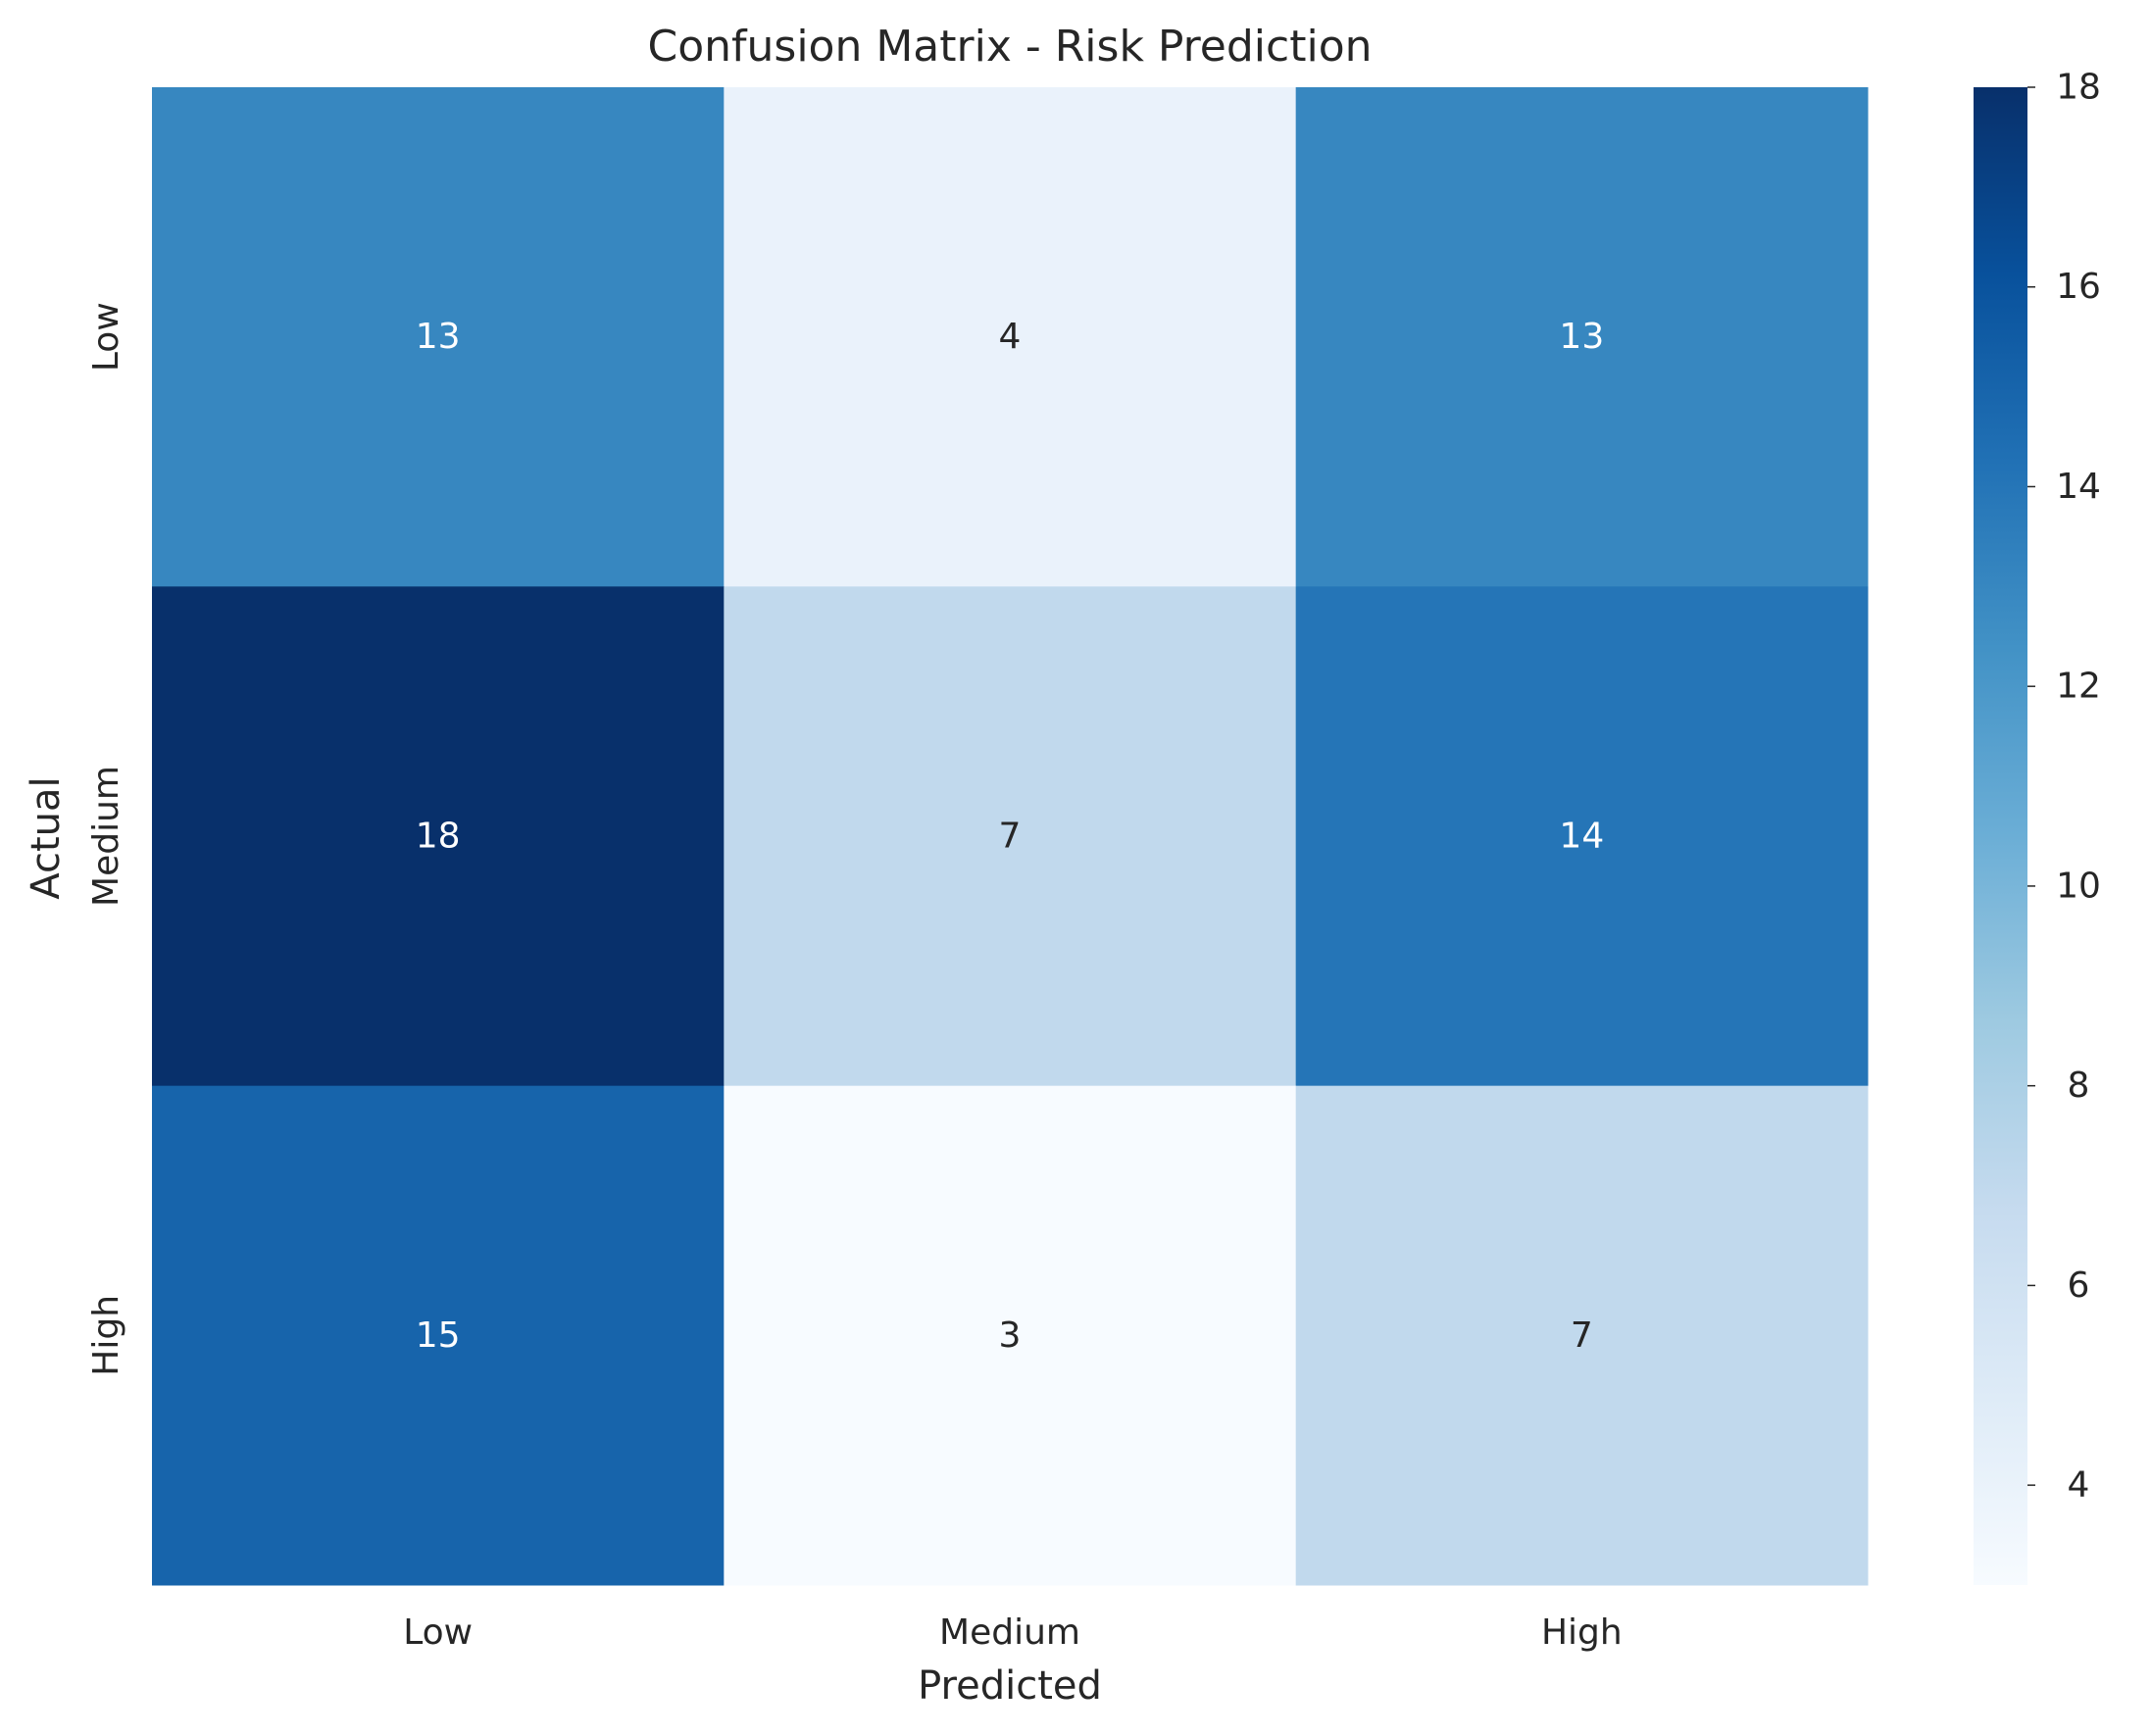 This screenshot has height=1736, width=2151. Describe the element at coordinates (2078, 487) in the screenshot. I see `colorbar-tick-label: 14` at that location.